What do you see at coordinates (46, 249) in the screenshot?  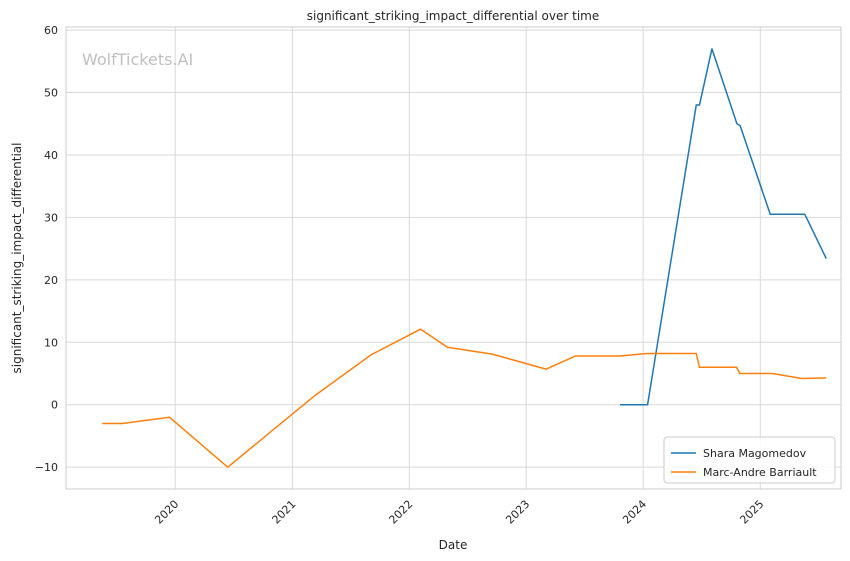 I see `y-axis-ticks: −10 0 10 20 30 40 50 60` at bounding box center [46, 249].